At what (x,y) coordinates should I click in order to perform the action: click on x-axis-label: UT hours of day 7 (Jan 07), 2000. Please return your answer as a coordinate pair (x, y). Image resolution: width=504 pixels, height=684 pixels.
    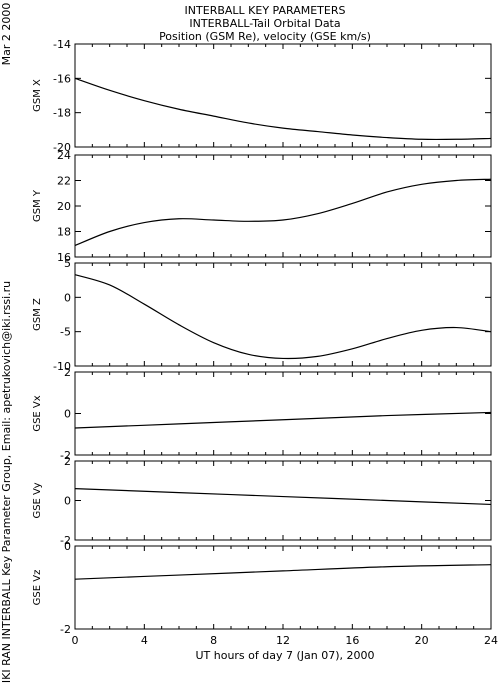
    Looking at the image, I should click on (284, 655).